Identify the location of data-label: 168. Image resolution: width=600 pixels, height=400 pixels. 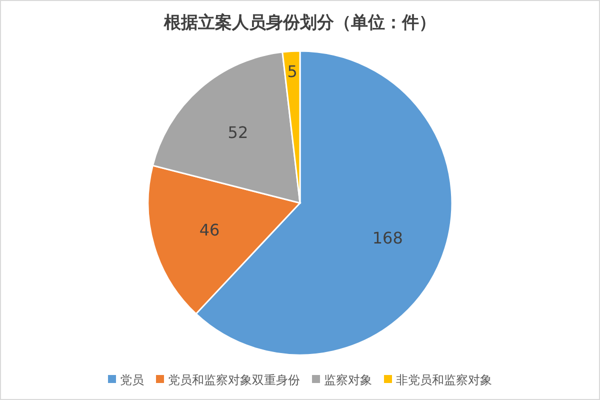
(387, 238).